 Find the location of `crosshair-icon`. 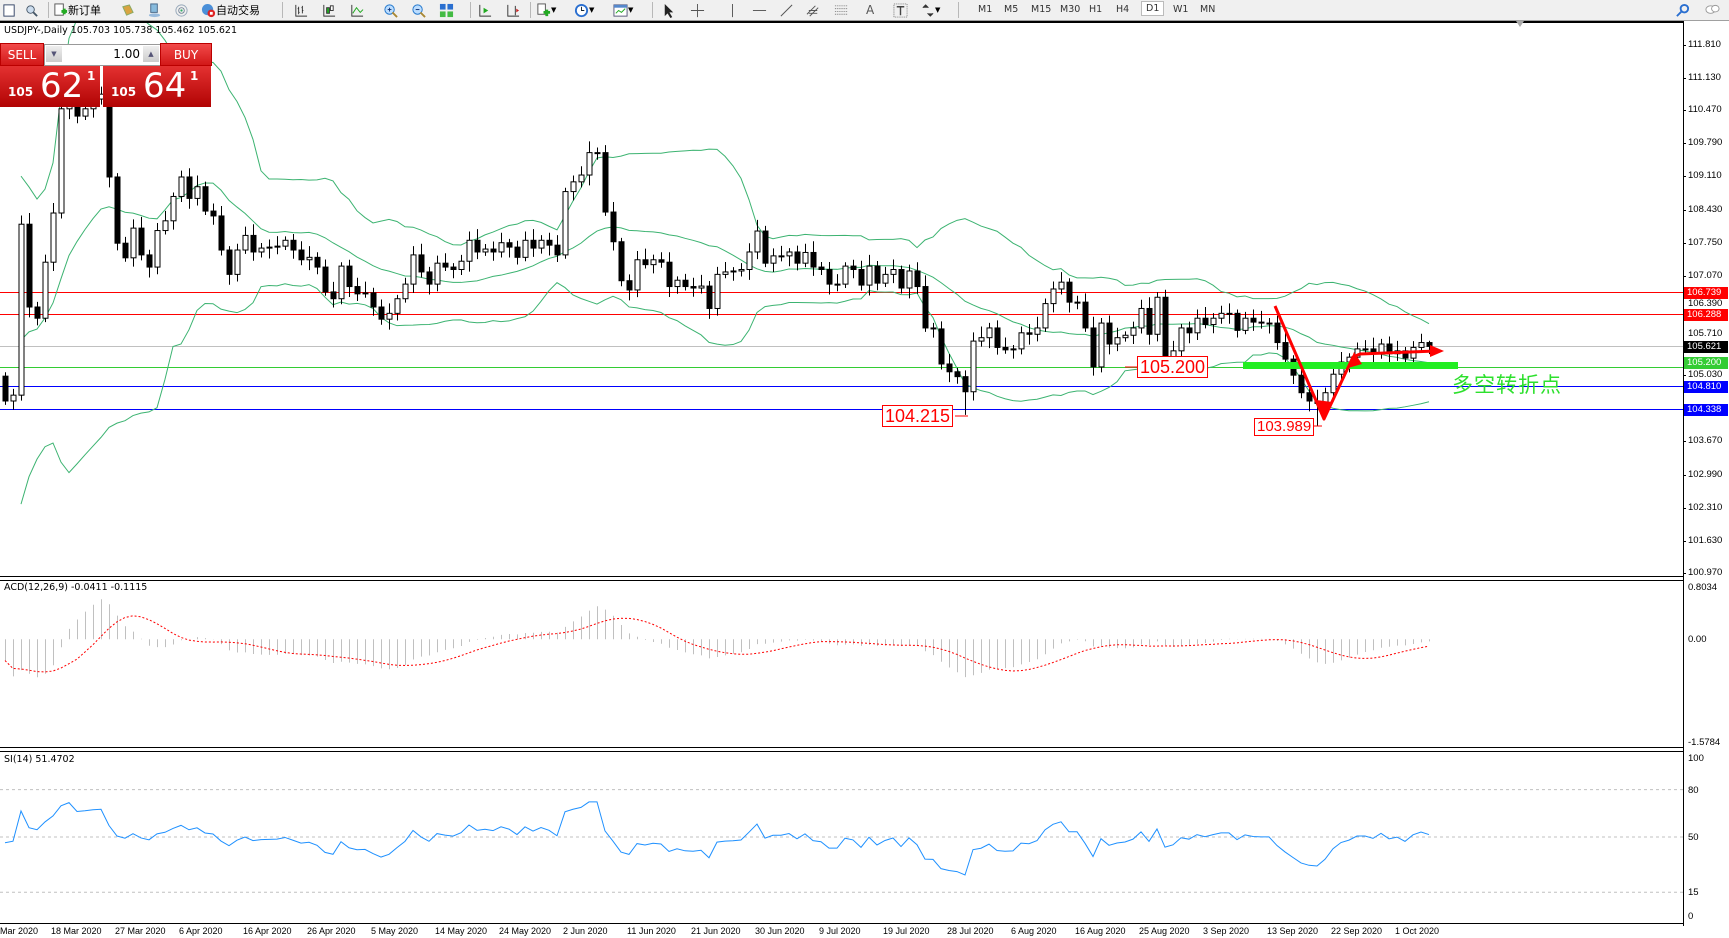

crosshair-icon is located at coordinates (697, 10).